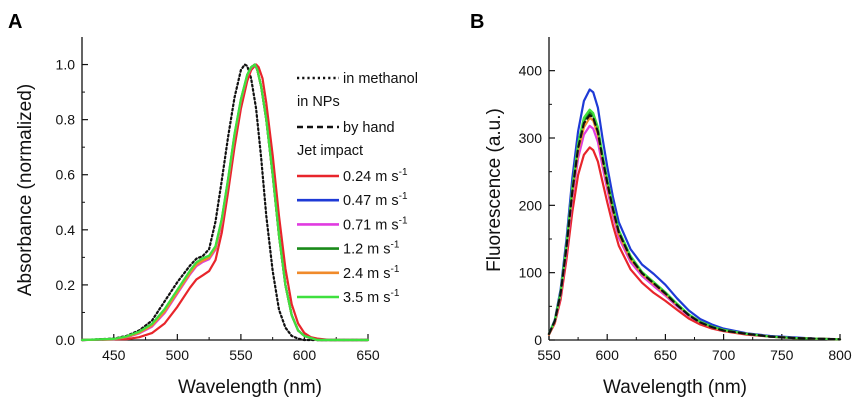  I want to click on x-tick-label: 450, so click(114, 355).